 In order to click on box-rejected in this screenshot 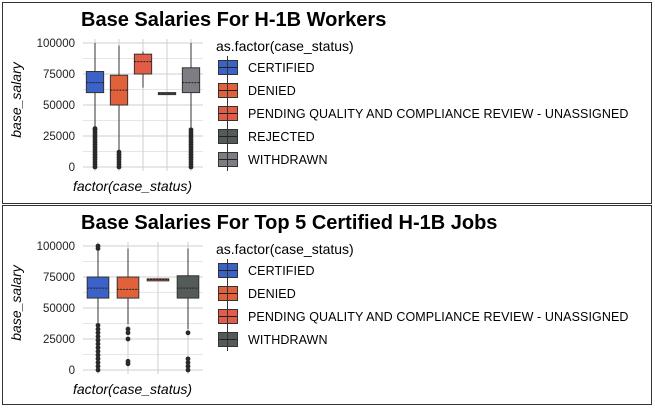, I will do `click(167, 94)`.